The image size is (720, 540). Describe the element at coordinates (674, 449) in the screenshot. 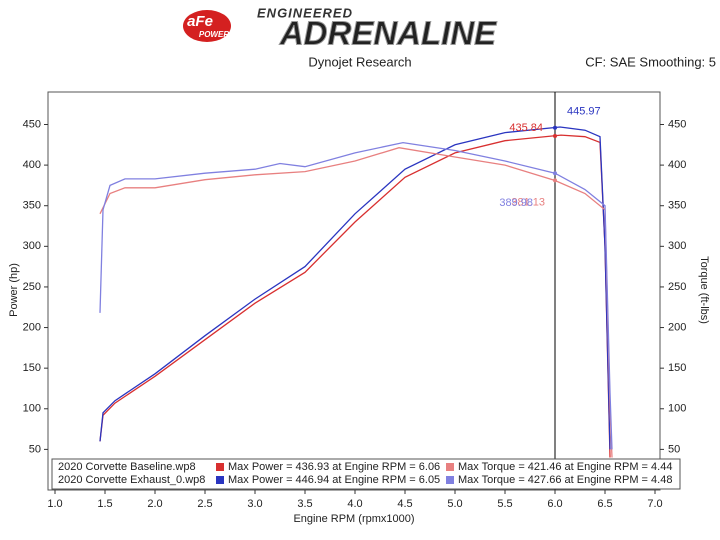

I see `y2-tick-label: 50` at that location.